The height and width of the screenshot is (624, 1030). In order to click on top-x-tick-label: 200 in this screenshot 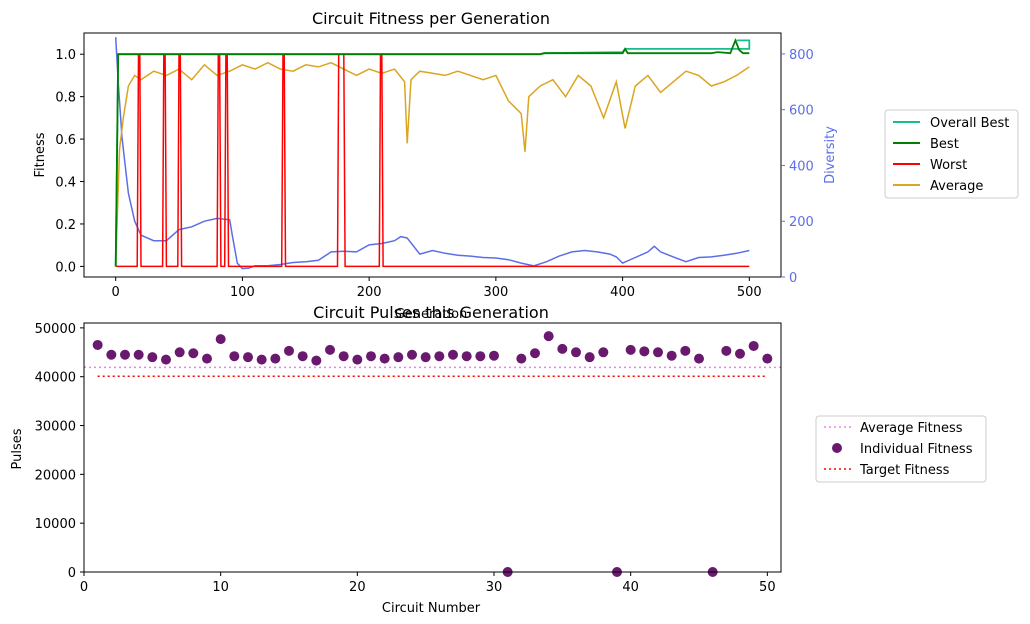, I will do `click(369, 292)`.